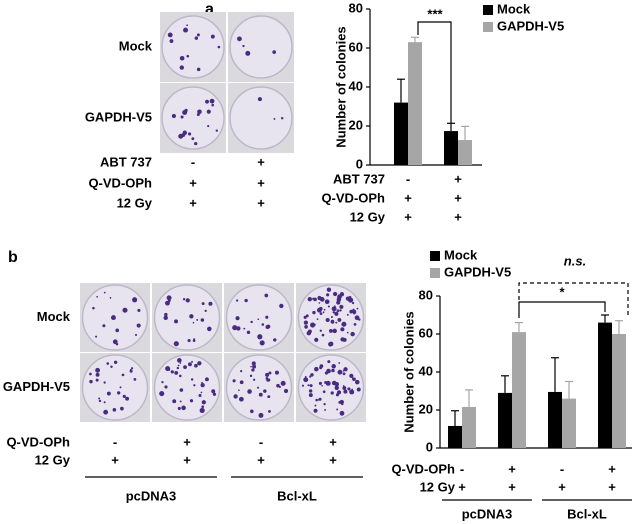 The height and width of the screenshot is (524, 635). I want to click on condition-sign: -, so click(261, 441).